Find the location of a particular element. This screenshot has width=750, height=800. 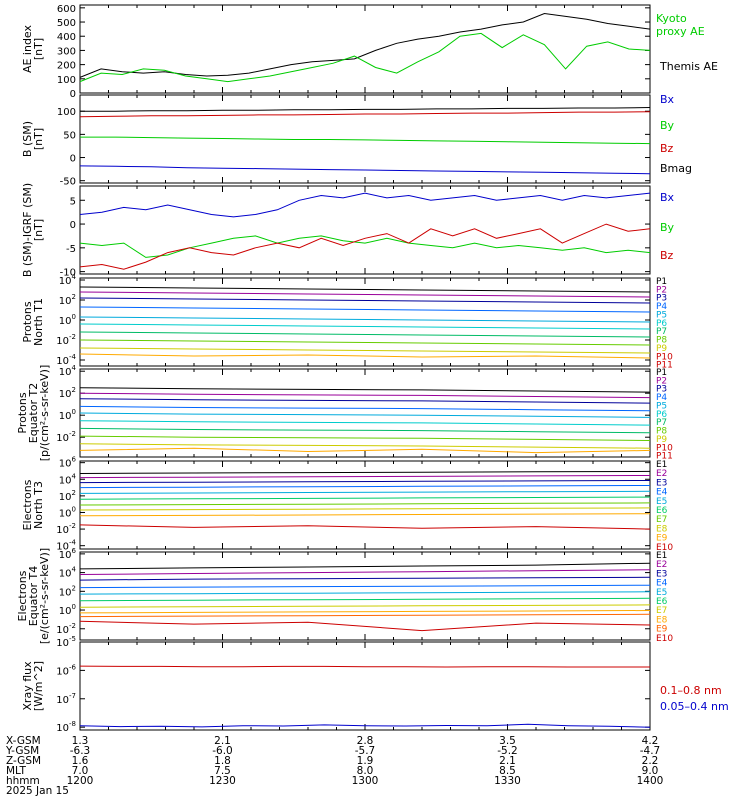

series-line-by is located at coordinates (365, 246).